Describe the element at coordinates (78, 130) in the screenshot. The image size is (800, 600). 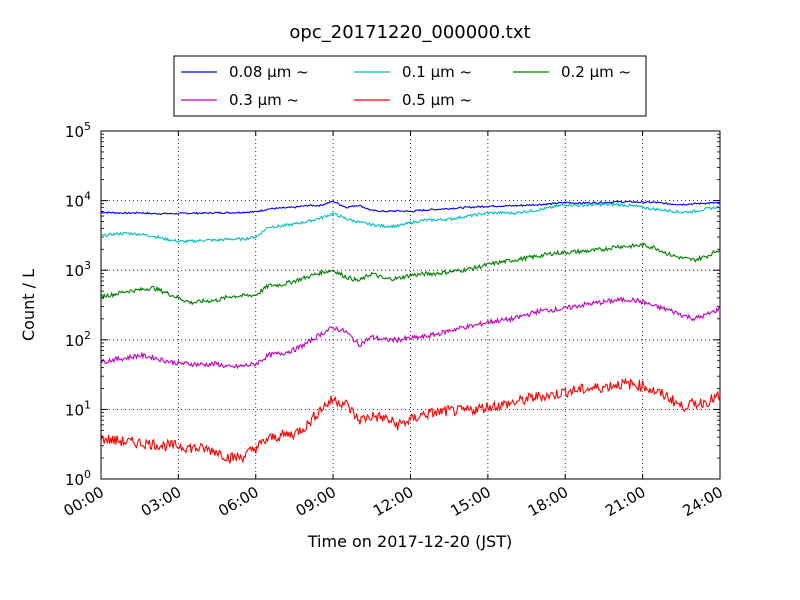
I see `y-tick-label: 10⁵` at that location.